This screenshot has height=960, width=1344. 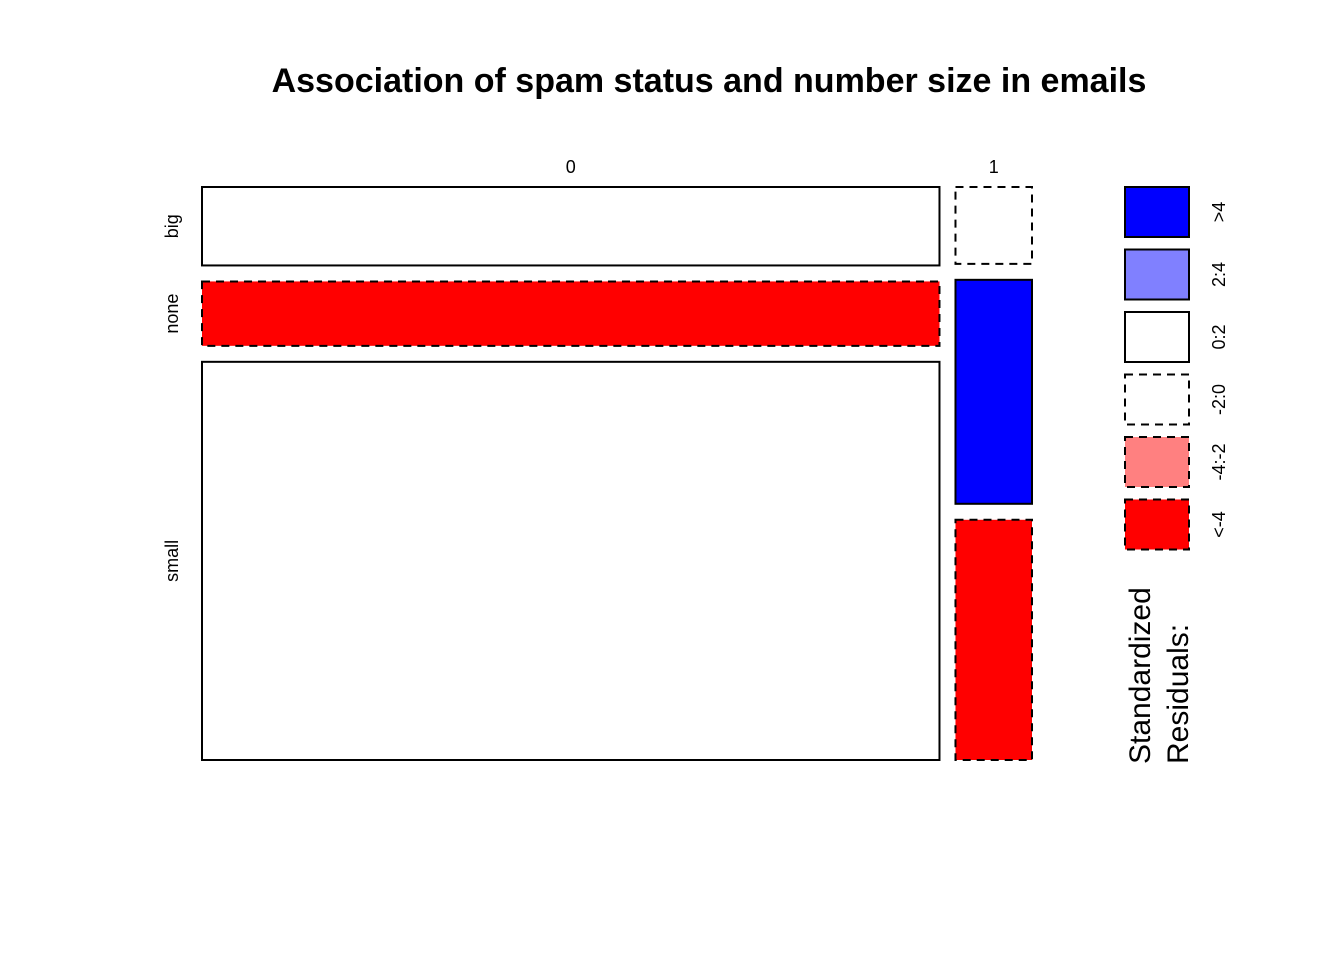 What do you see at coordinates (994, 391) in the screenshot?
I see `tile-1-none` at bounding box center [994, 391].